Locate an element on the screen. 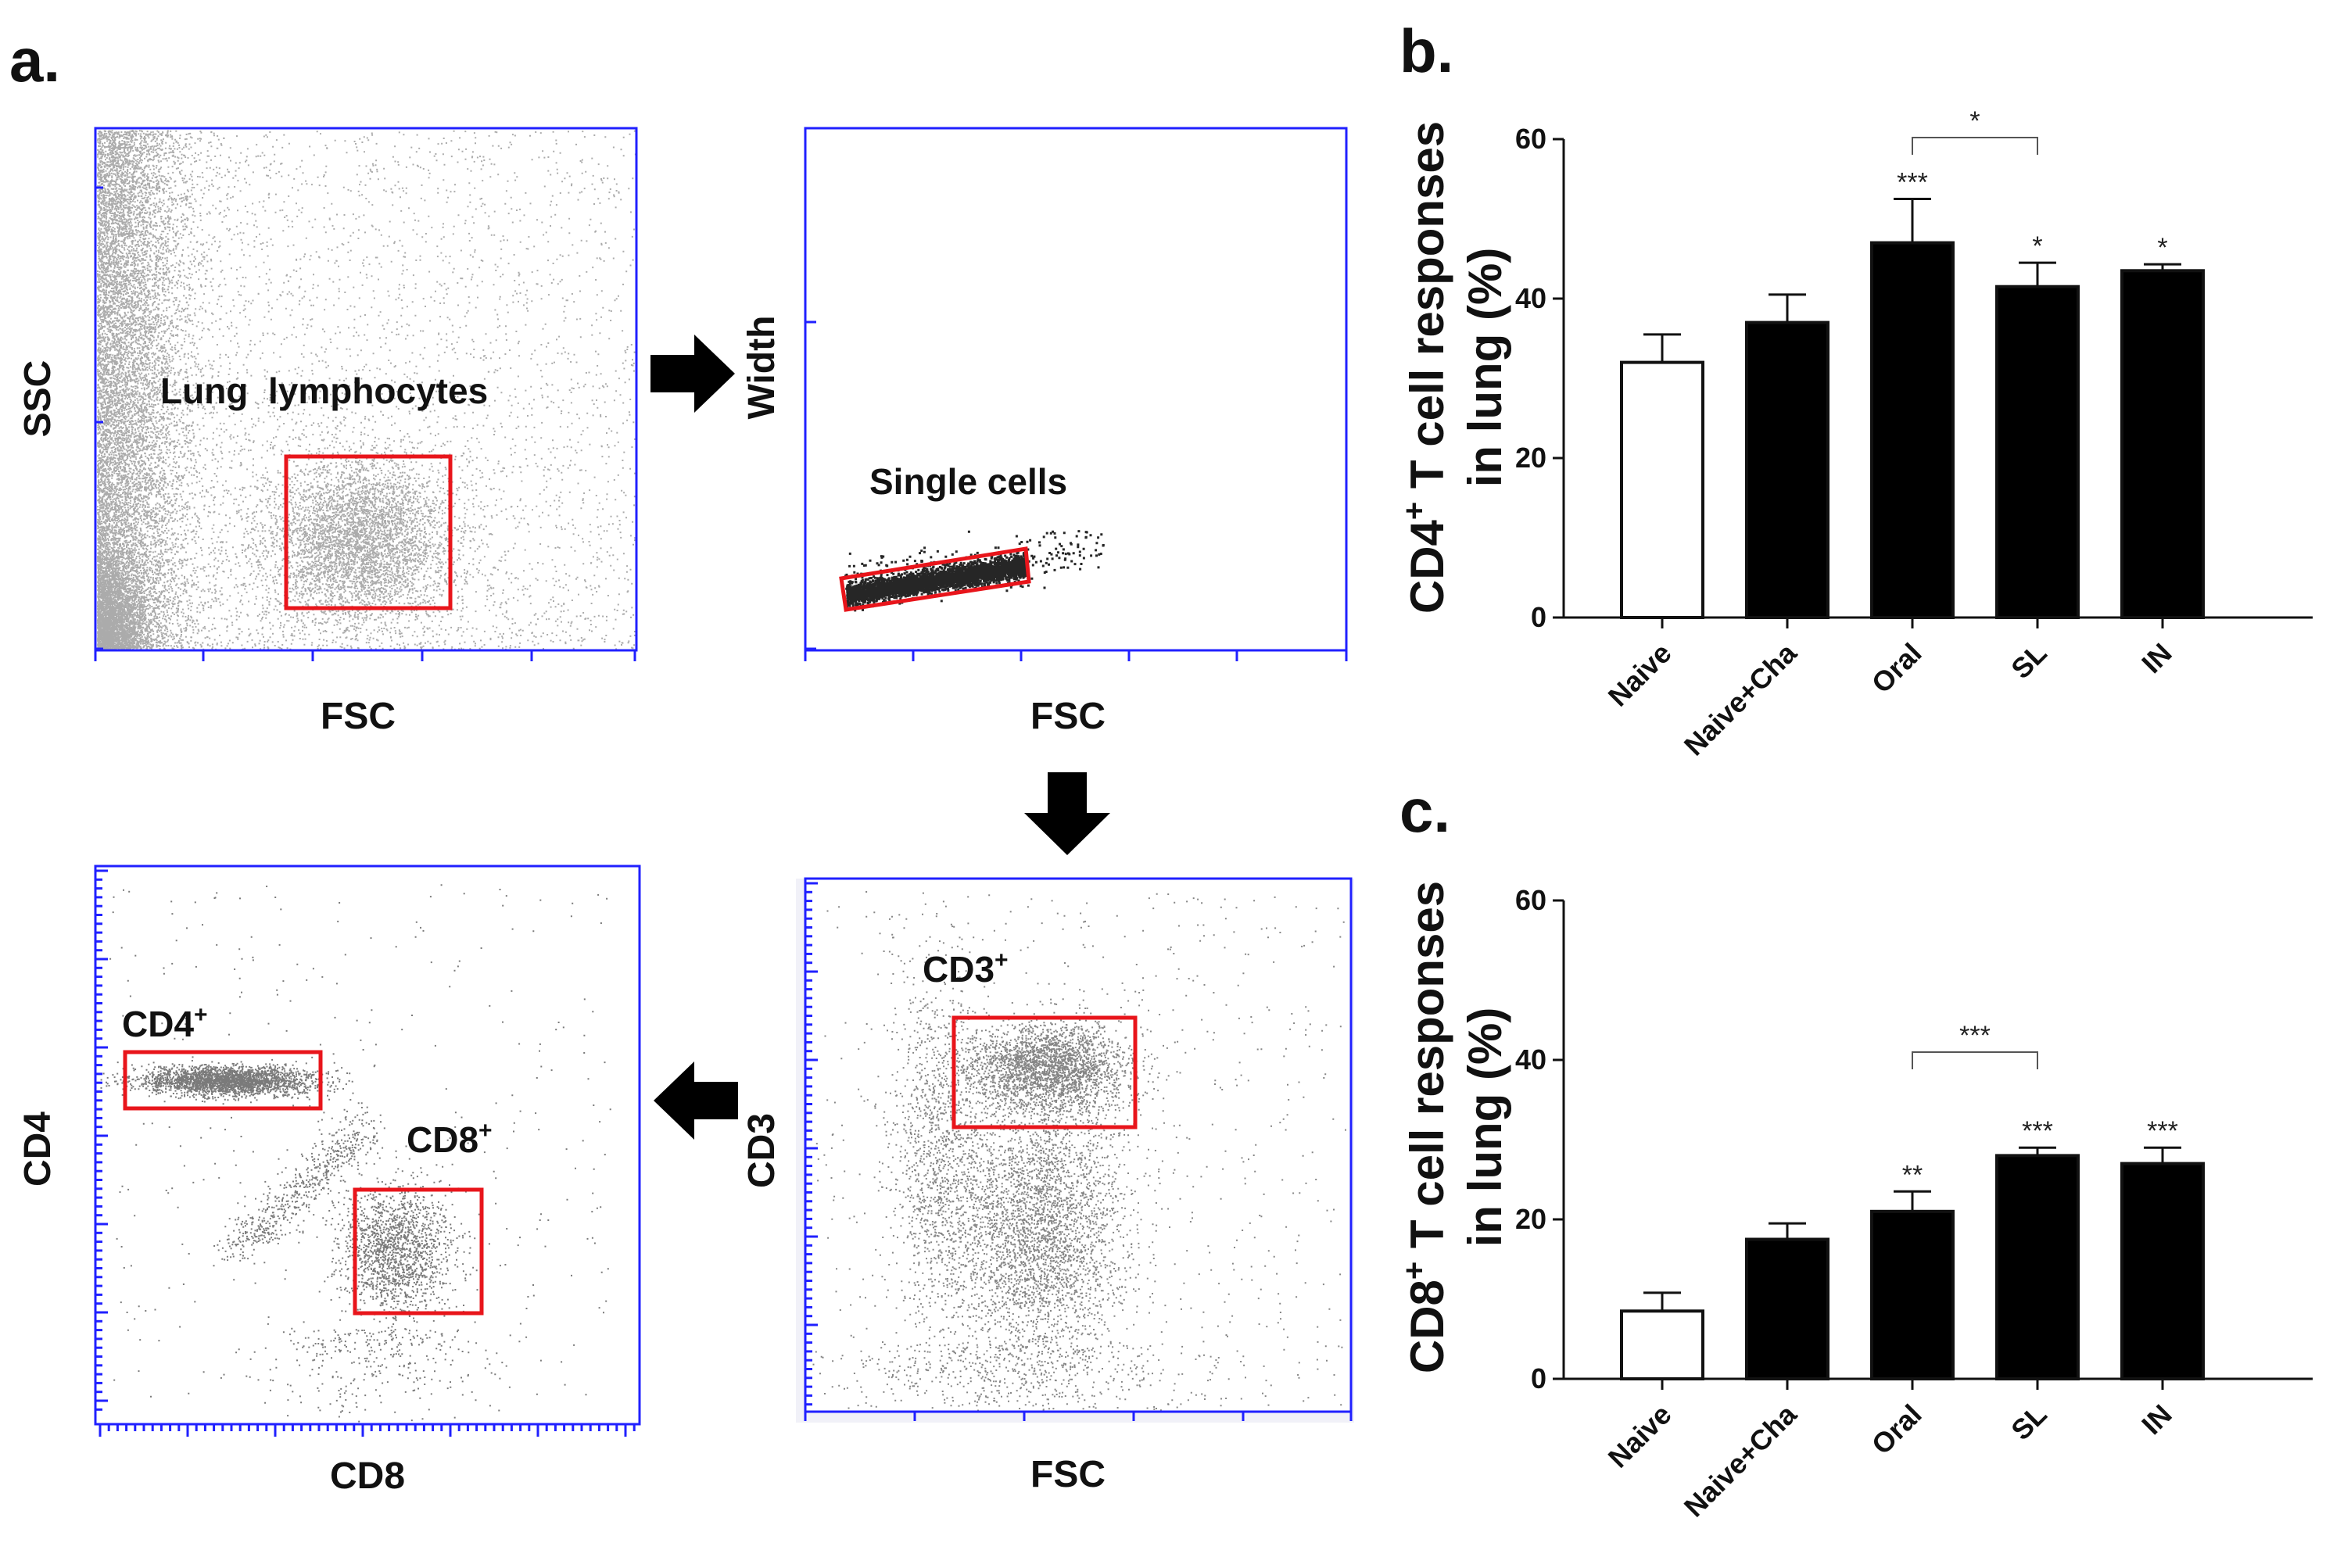 The width and height of the screenshot is (2333, 1568). flow-plot-single-cells: Single cells FSC Width is located at coordinates (1044, 432).